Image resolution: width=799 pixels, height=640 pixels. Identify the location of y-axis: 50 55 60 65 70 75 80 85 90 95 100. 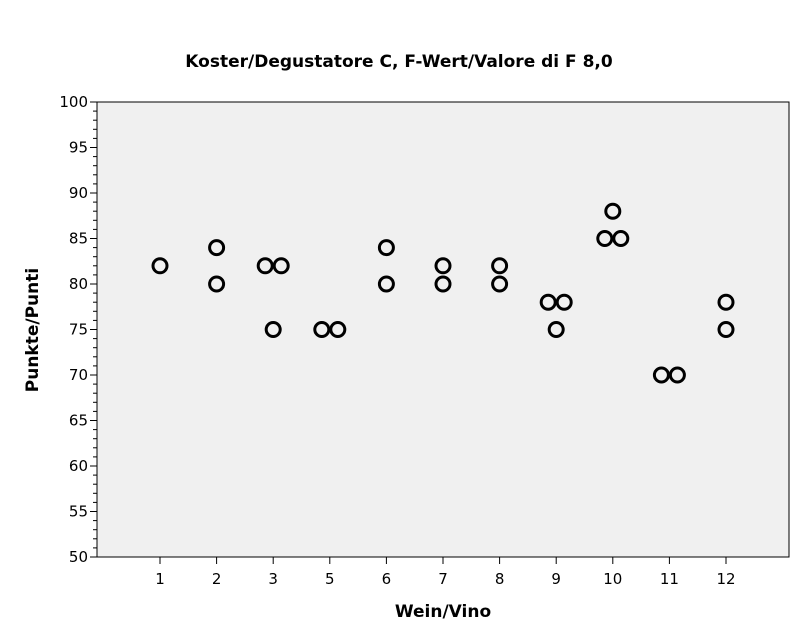
(78, 329).